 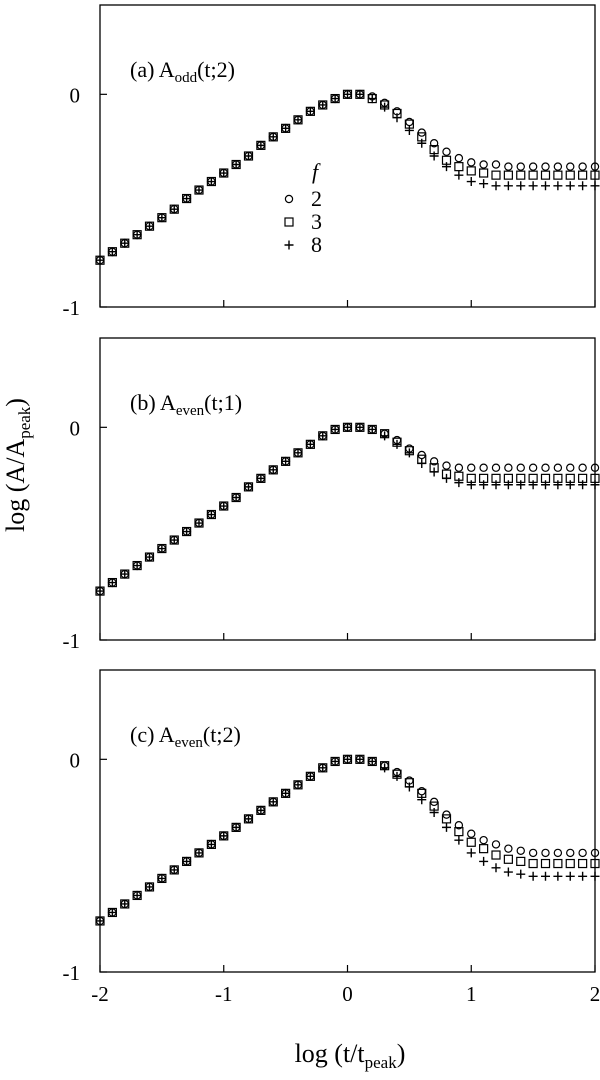 I want to click on panel-a-y-tick-label: 0, so click(x=75, y=95).